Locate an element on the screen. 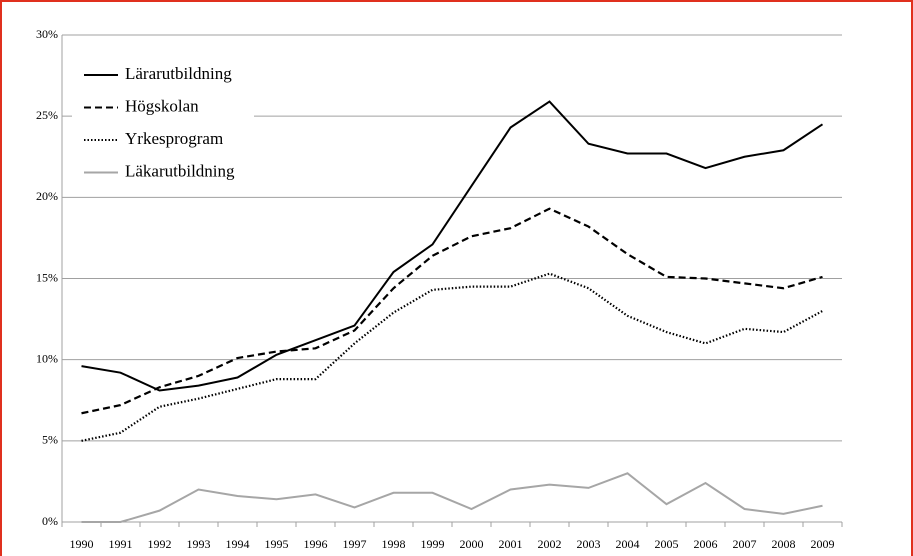 This screenshot has width=913, height=556. y-tick-label: 0% is located at coordinates (50, 521).